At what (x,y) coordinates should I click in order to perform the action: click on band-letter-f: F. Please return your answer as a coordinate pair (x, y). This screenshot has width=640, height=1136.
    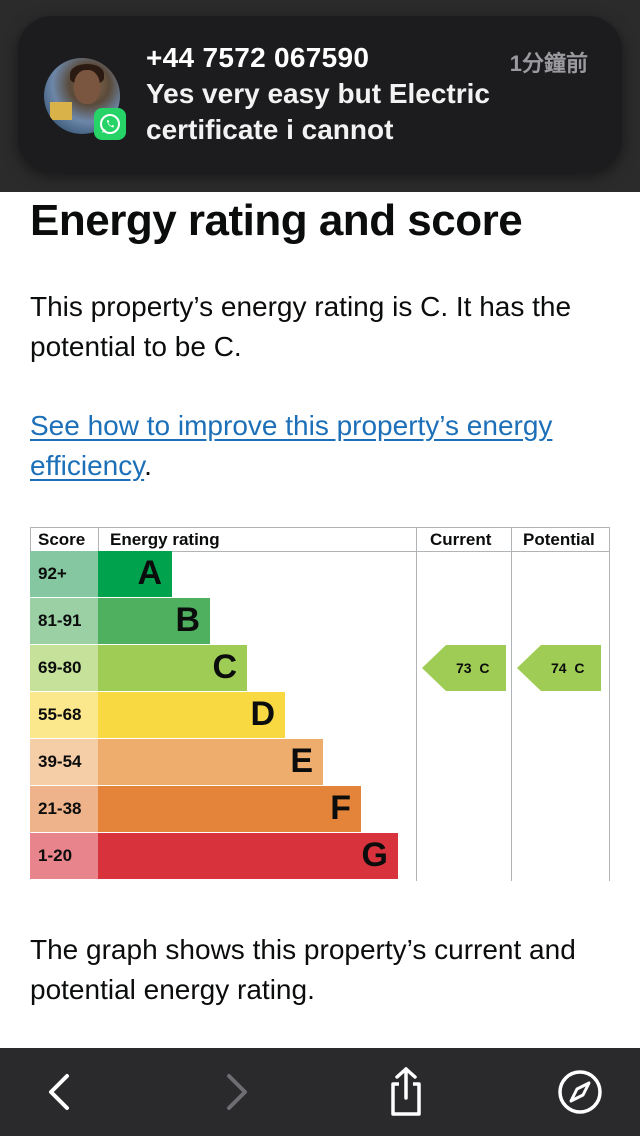
    Looking at the image, I should click on (340, 808).